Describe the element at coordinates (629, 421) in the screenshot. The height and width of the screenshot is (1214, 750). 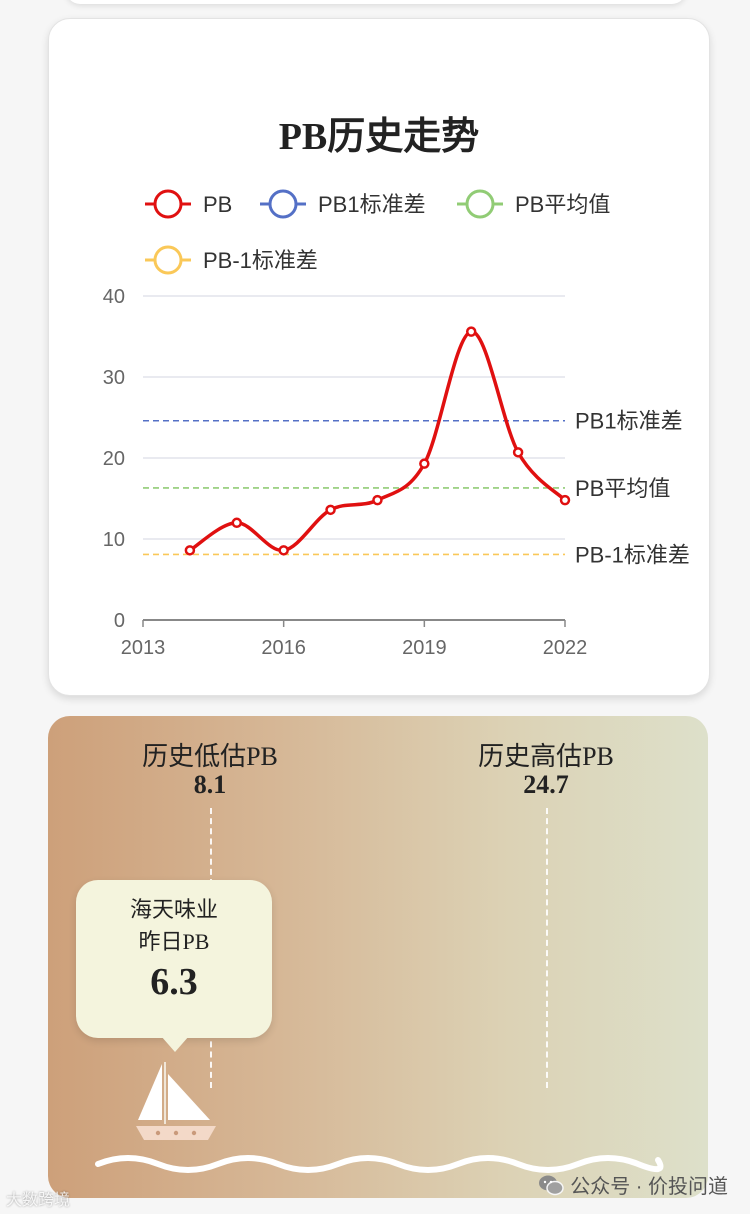
I see `reference-line-label: PB1标准差` at that location.